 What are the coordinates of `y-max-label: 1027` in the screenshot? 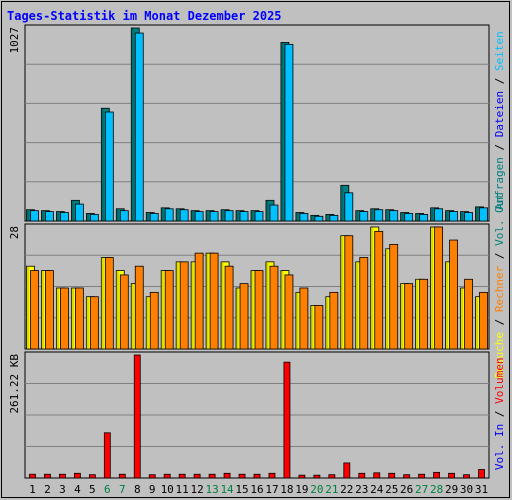 It's located at (14, 40).